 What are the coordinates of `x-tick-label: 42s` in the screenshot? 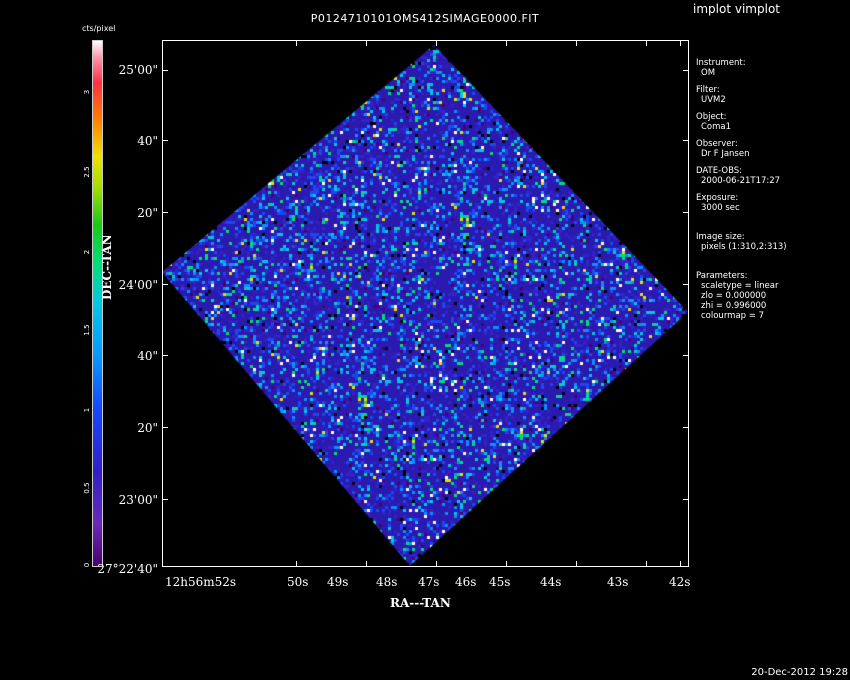 It's located at (680, 582).